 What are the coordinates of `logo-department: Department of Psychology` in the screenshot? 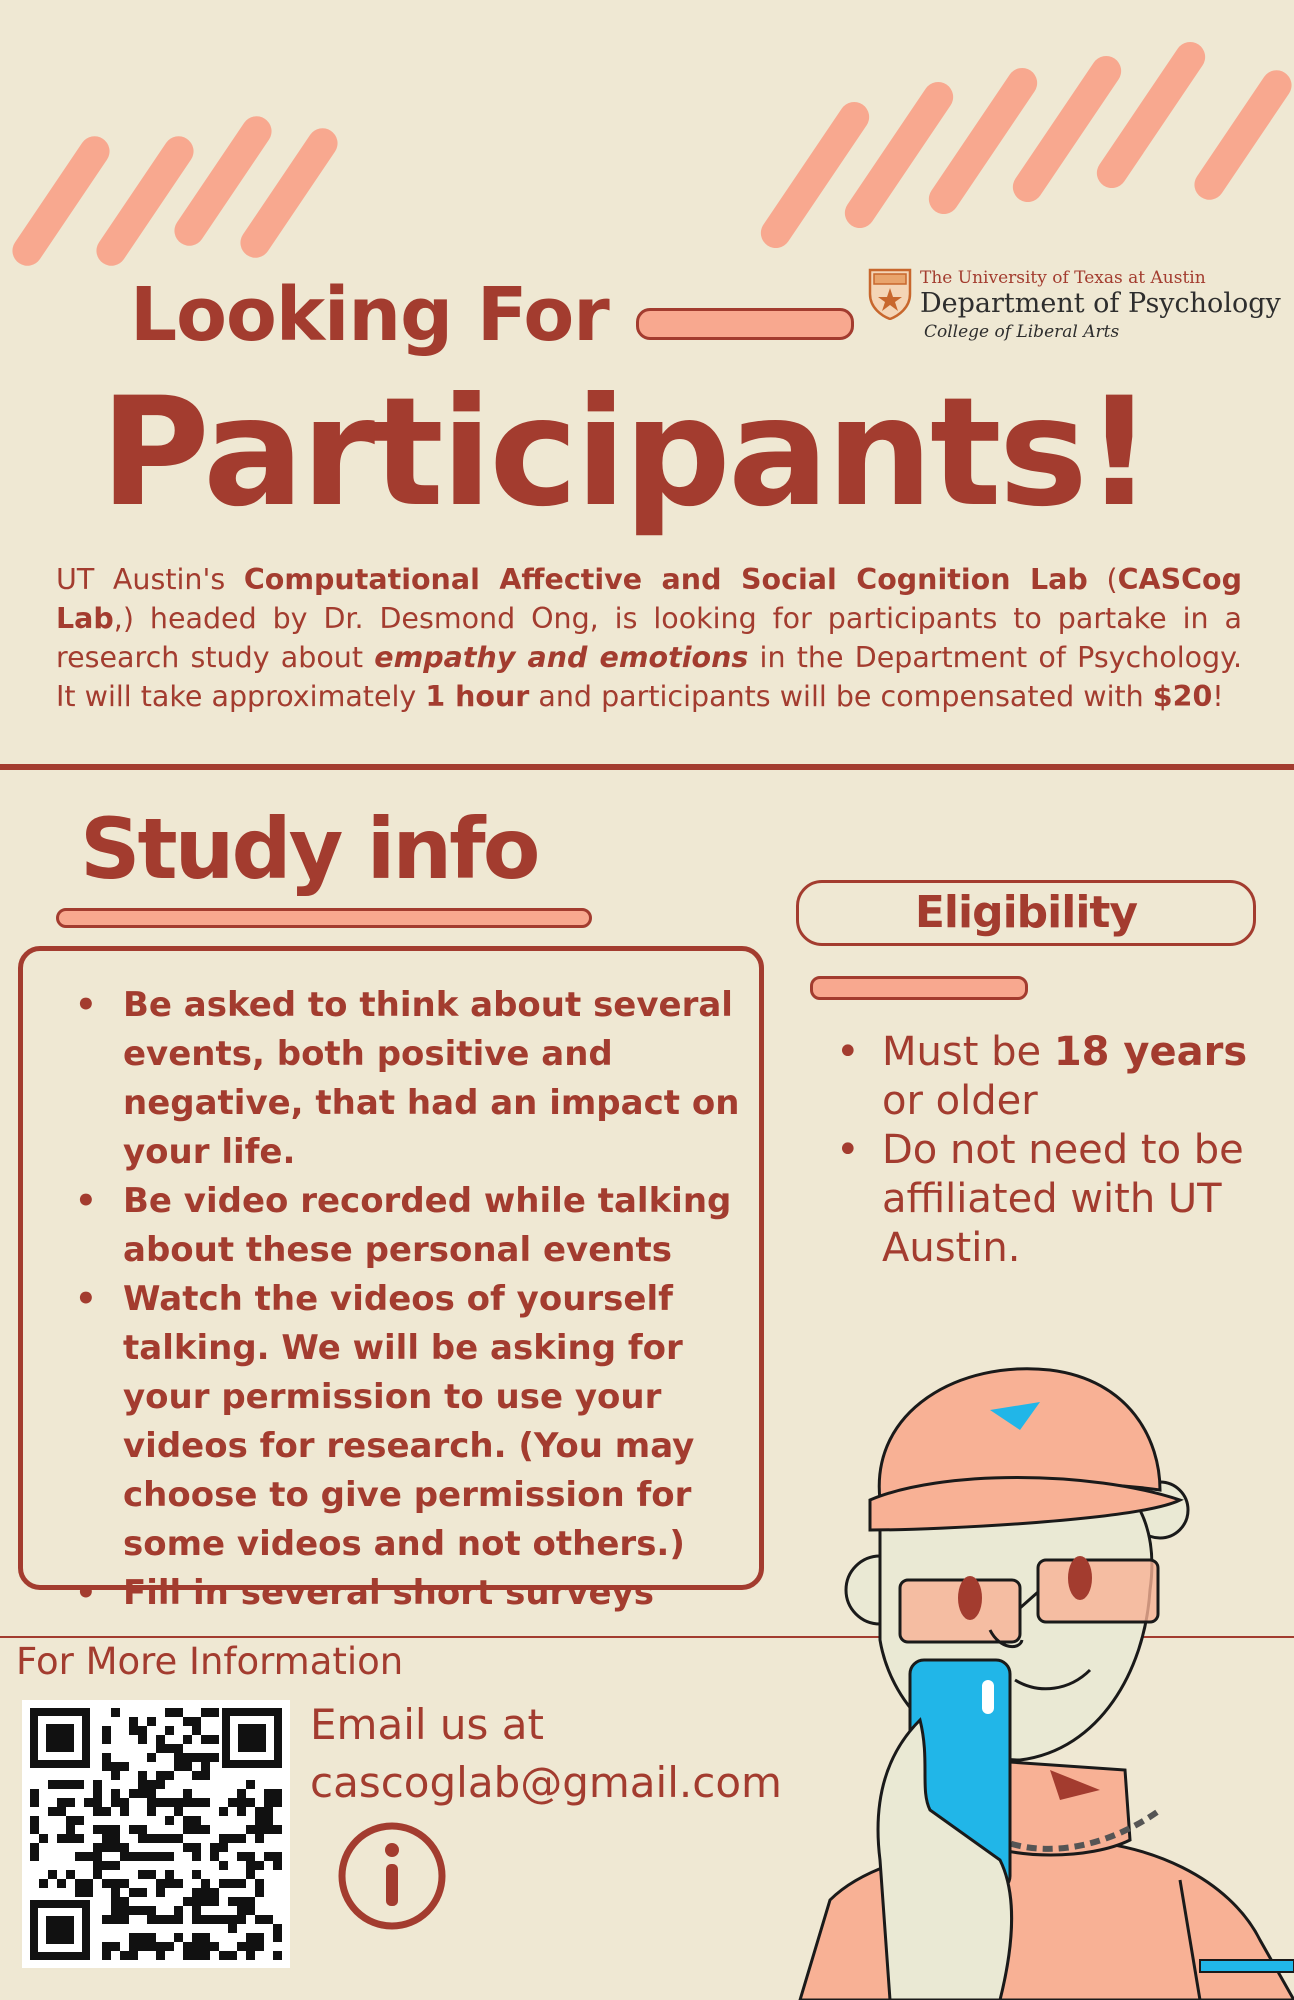 It's located at (1100, 303).